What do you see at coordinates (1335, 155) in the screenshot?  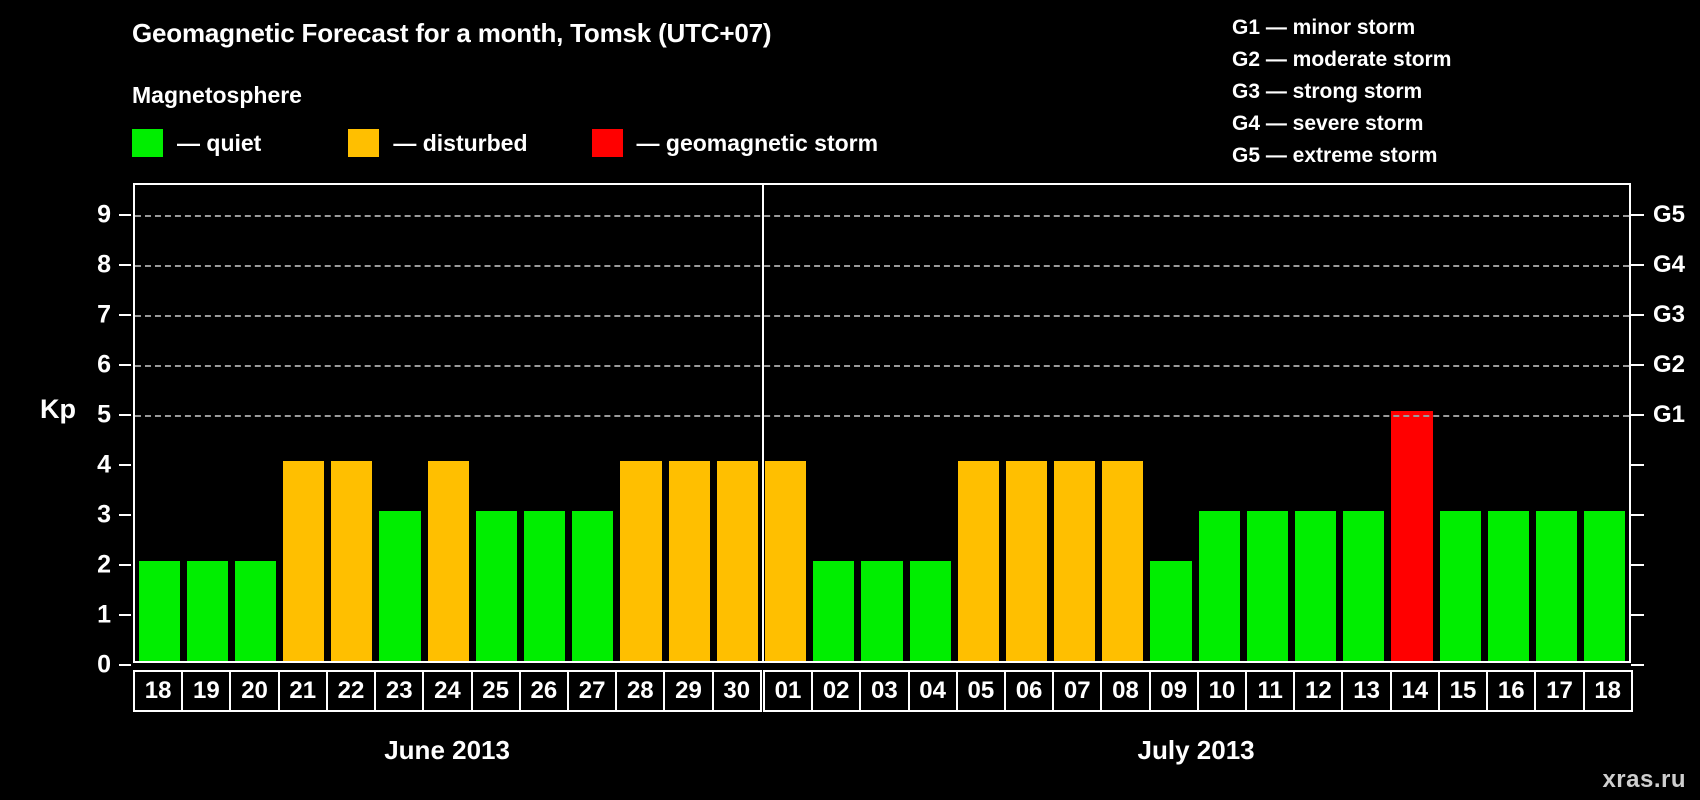 I see `storm-scale-line-g5: G5 — extreme storm` at bounding box center [1335, 155].